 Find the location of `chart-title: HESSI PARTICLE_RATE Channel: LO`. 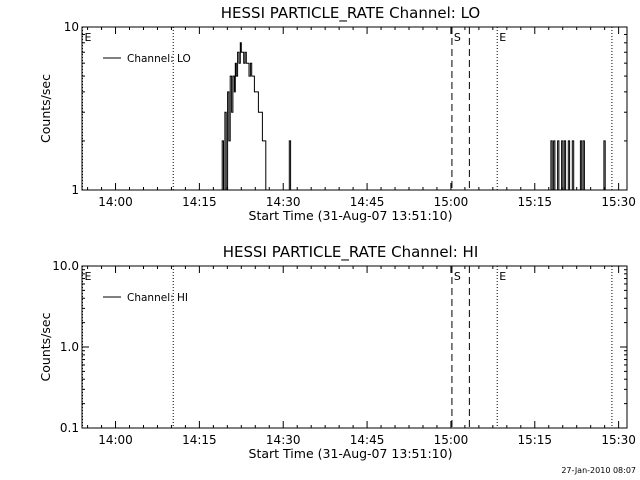

chart-title: HESSI PARTICLE_RATE Channel: LO is located at coordinates (350, 13).